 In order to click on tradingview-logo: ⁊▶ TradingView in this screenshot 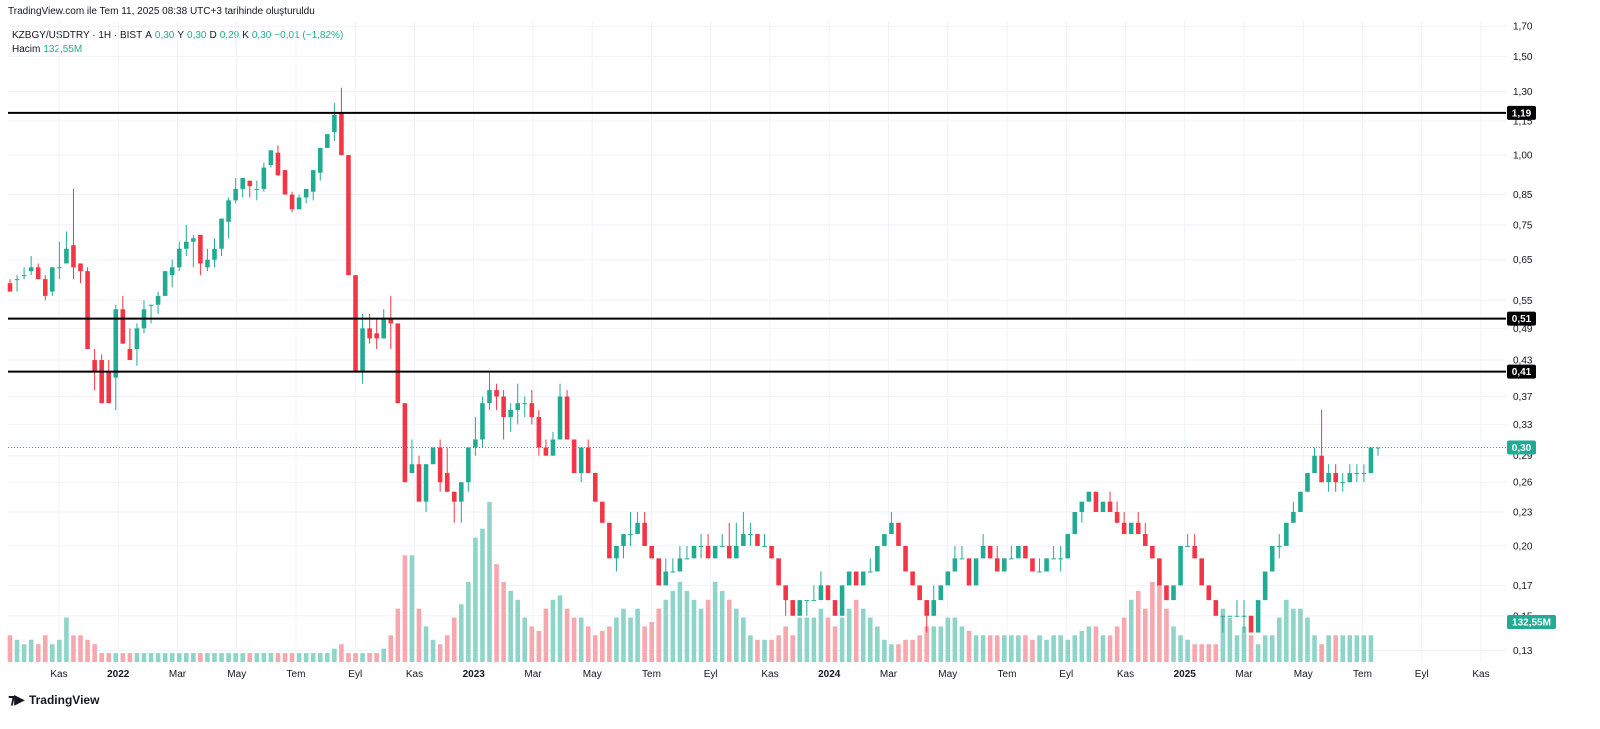, I will do `click(53, 699)`.